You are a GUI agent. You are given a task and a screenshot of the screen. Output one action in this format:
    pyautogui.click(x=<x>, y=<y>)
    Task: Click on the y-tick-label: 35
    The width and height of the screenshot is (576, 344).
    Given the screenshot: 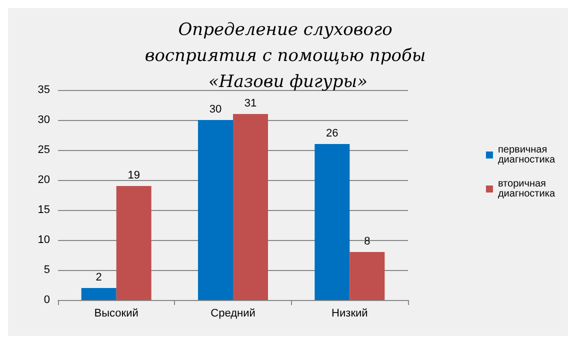 What is the action you would take?
    pyautogui.click(x=44, y=90)
    